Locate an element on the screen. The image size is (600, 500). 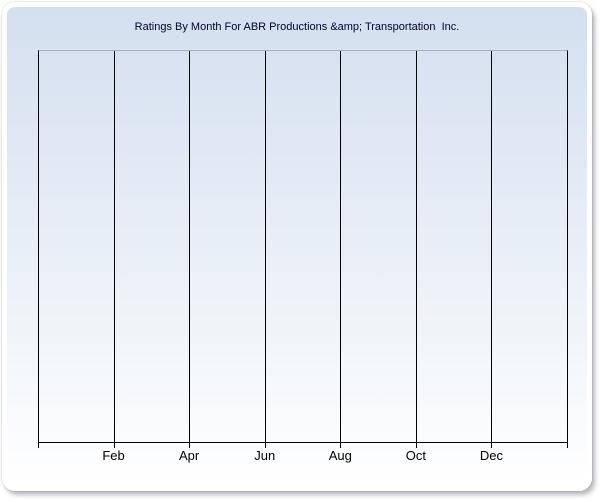
x-axis-label: Aug is located at coordinates (340, 455).